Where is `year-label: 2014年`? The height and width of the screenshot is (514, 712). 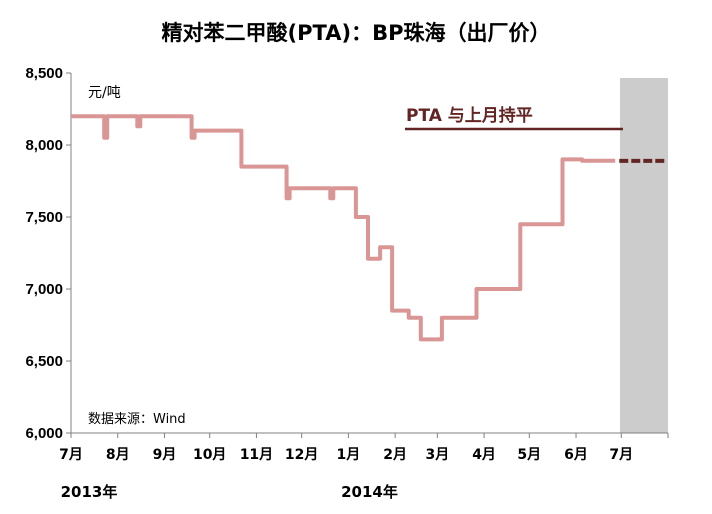 year-label: 2014年 is located at coordinates (369, 492).